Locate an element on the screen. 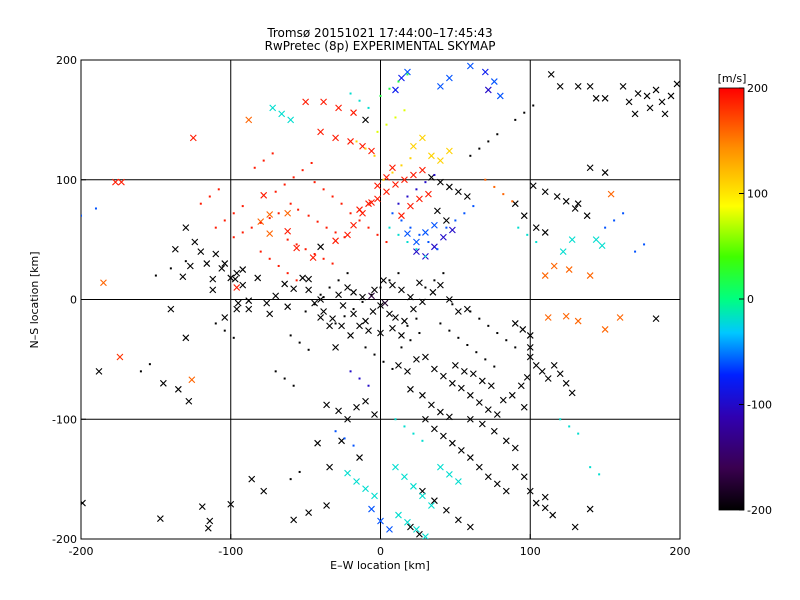 Image resolution: width=800 pixels, height=600 pixels. x-tick-label: -200 is located at coordinates (81, 551).